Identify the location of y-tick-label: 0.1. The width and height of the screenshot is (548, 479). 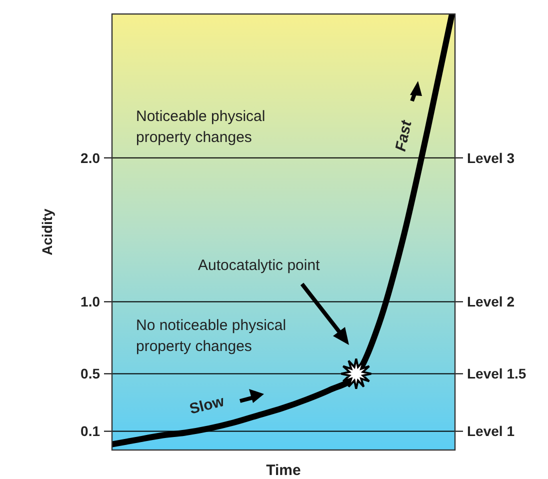
(90, 431).